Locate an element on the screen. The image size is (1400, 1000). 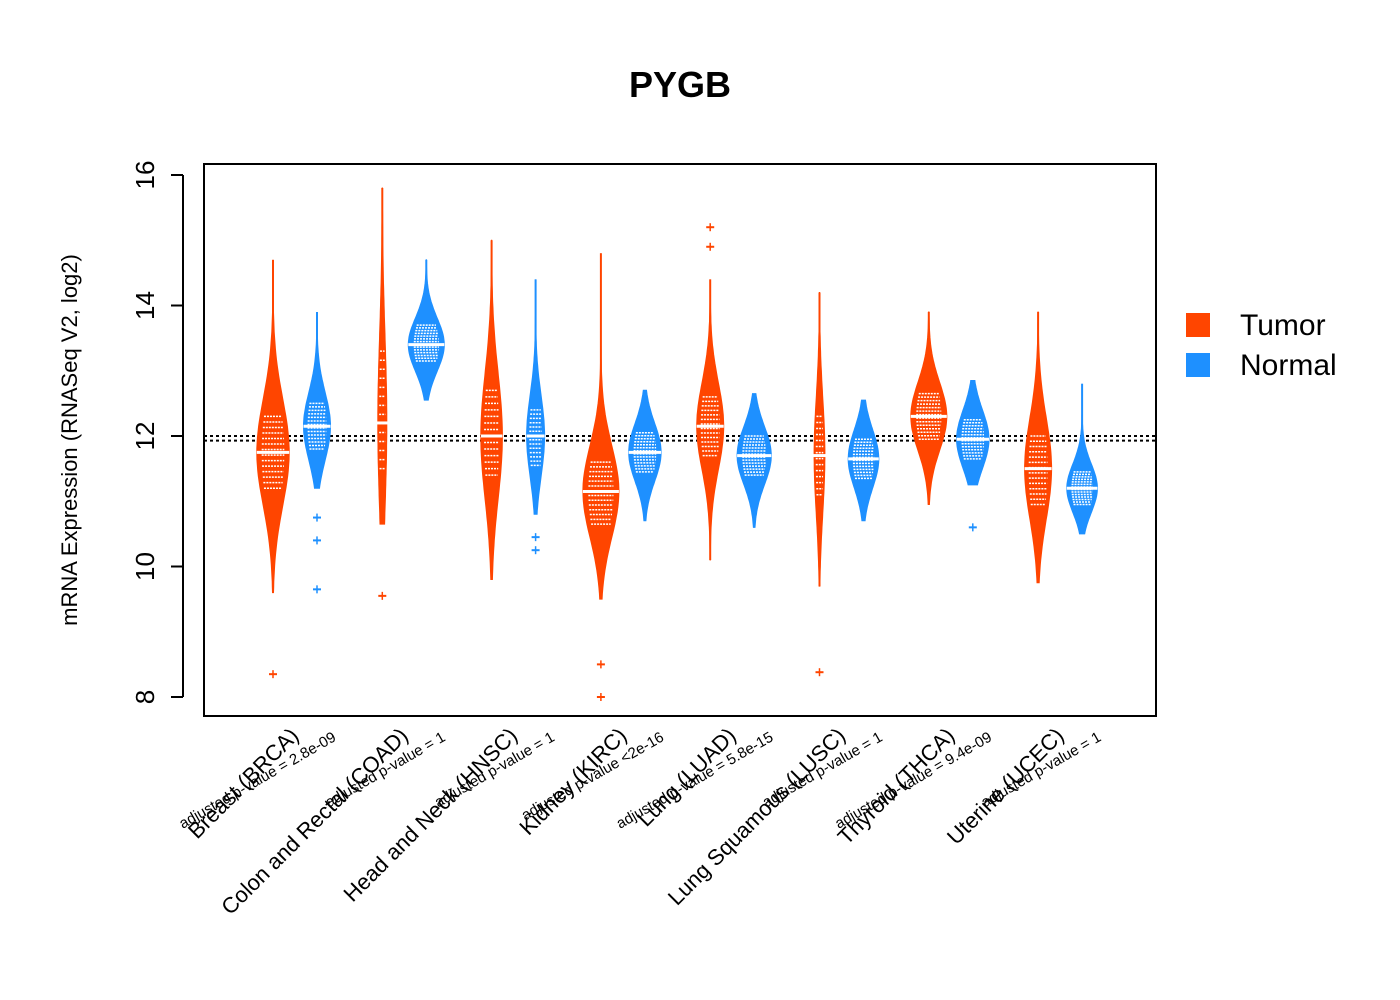
y-tick-label: 10 is located at coordinates (145, 566).